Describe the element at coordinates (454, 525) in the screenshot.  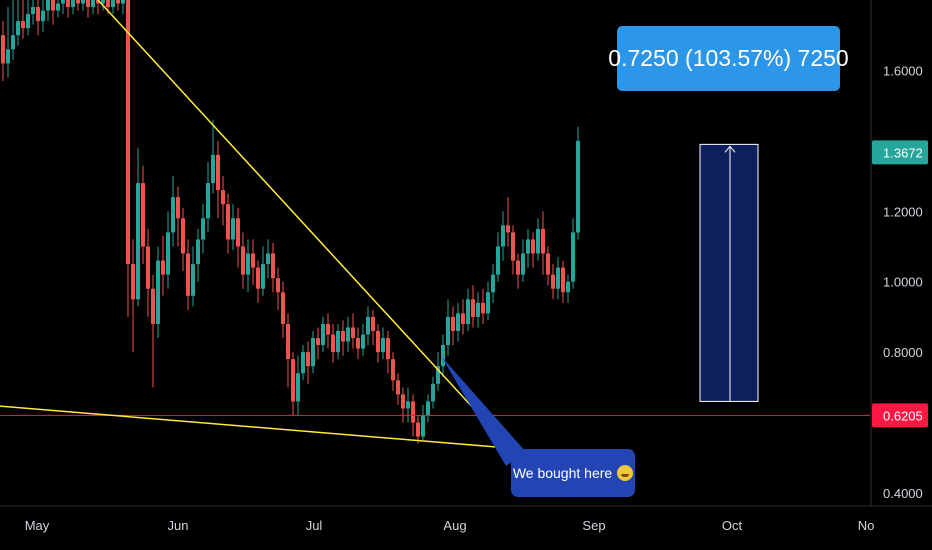
I see `time-tick-label: Aug` at that location.